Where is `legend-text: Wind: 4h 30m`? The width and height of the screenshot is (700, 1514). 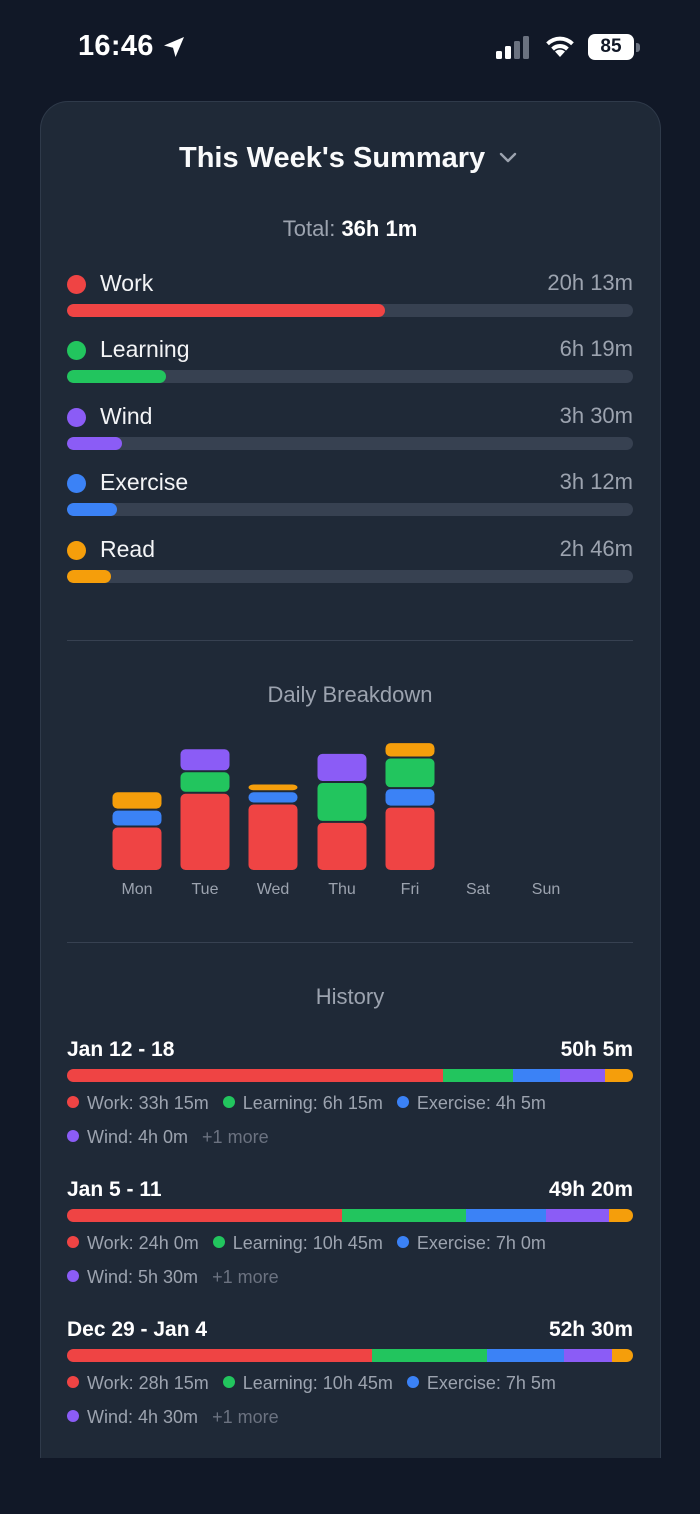 legend-text: Wind: 4h 30m is located at coordinates (143, 1417).